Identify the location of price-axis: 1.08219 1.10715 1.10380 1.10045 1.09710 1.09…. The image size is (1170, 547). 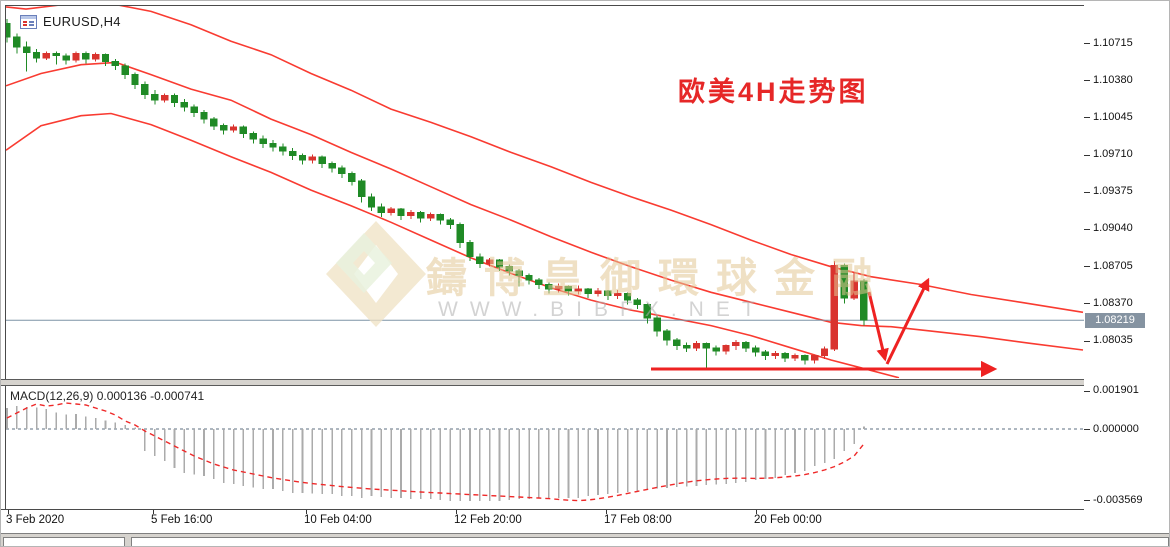
(1126, 266).